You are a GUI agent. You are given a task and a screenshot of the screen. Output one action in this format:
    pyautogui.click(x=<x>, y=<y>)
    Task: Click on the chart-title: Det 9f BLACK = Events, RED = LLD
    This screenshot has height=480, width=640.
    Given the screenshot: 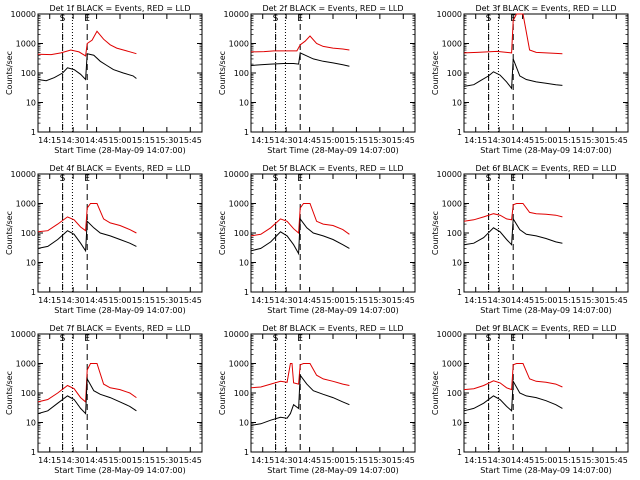 What is the action you would take?
    pyautogui.click(x=545, y=328)
    